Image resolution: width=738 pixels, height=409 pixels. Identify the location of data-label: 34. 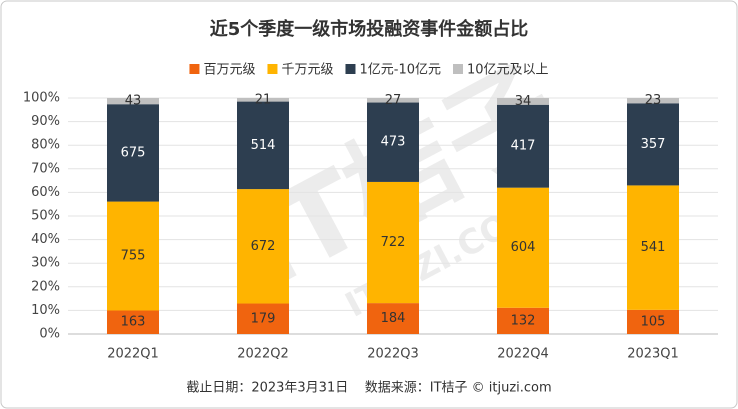
(523, 101).